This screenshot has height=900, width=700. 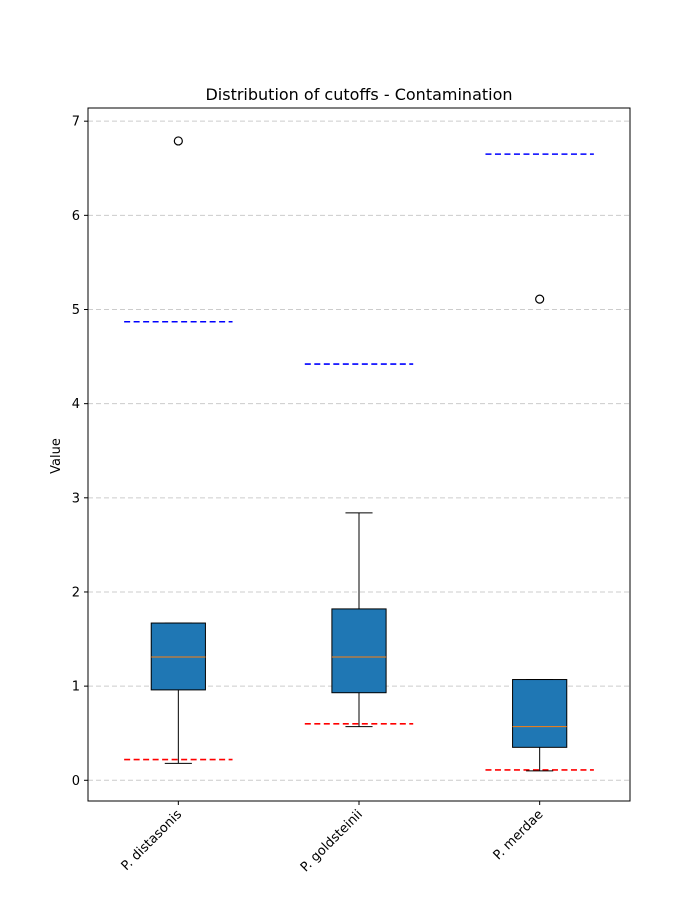 I want to click on y-tick-label: 4, so click(x=76, y=404).